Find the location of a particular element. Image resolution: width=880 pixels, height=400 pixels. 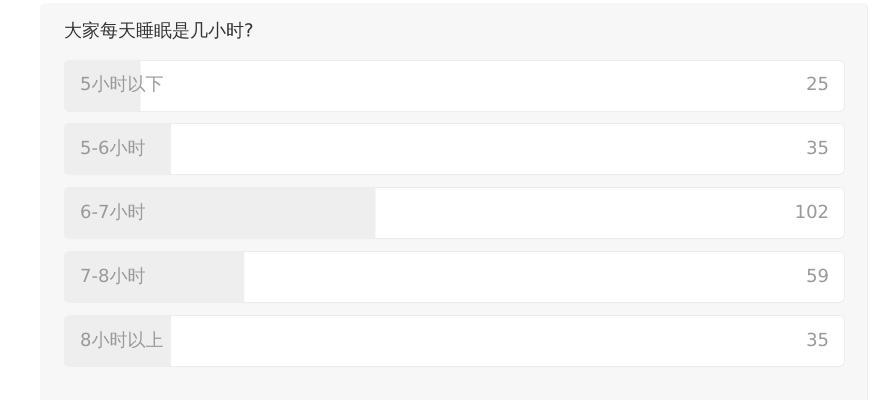

y-tick-label: 6-7小时 is located at coordinates (113, 213).